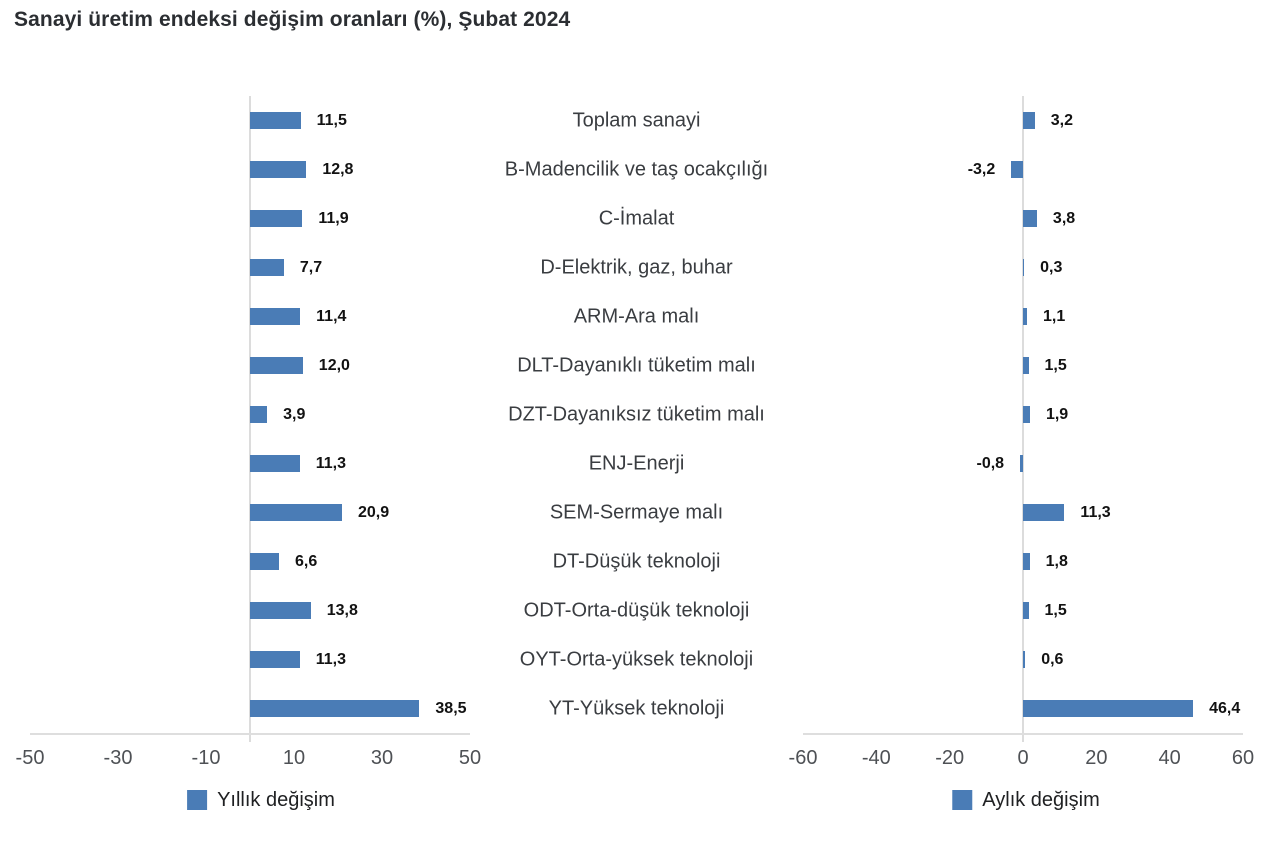 Image resolution: width=1280 pixels, height=853 pixels. What do you see at coordinates (294, 758) in the screenshot?
I see `axis-tick-label: 10` at bounding box center [294, 758].